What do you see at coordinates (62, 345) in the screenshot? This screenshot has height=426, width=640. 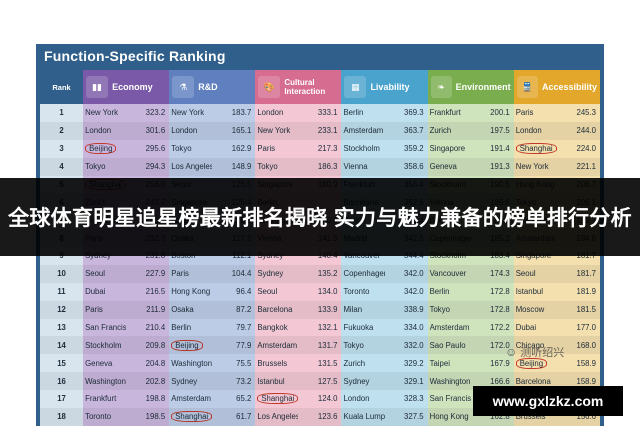 I see `rank-cell: 14` at bounding box center [62, 345].